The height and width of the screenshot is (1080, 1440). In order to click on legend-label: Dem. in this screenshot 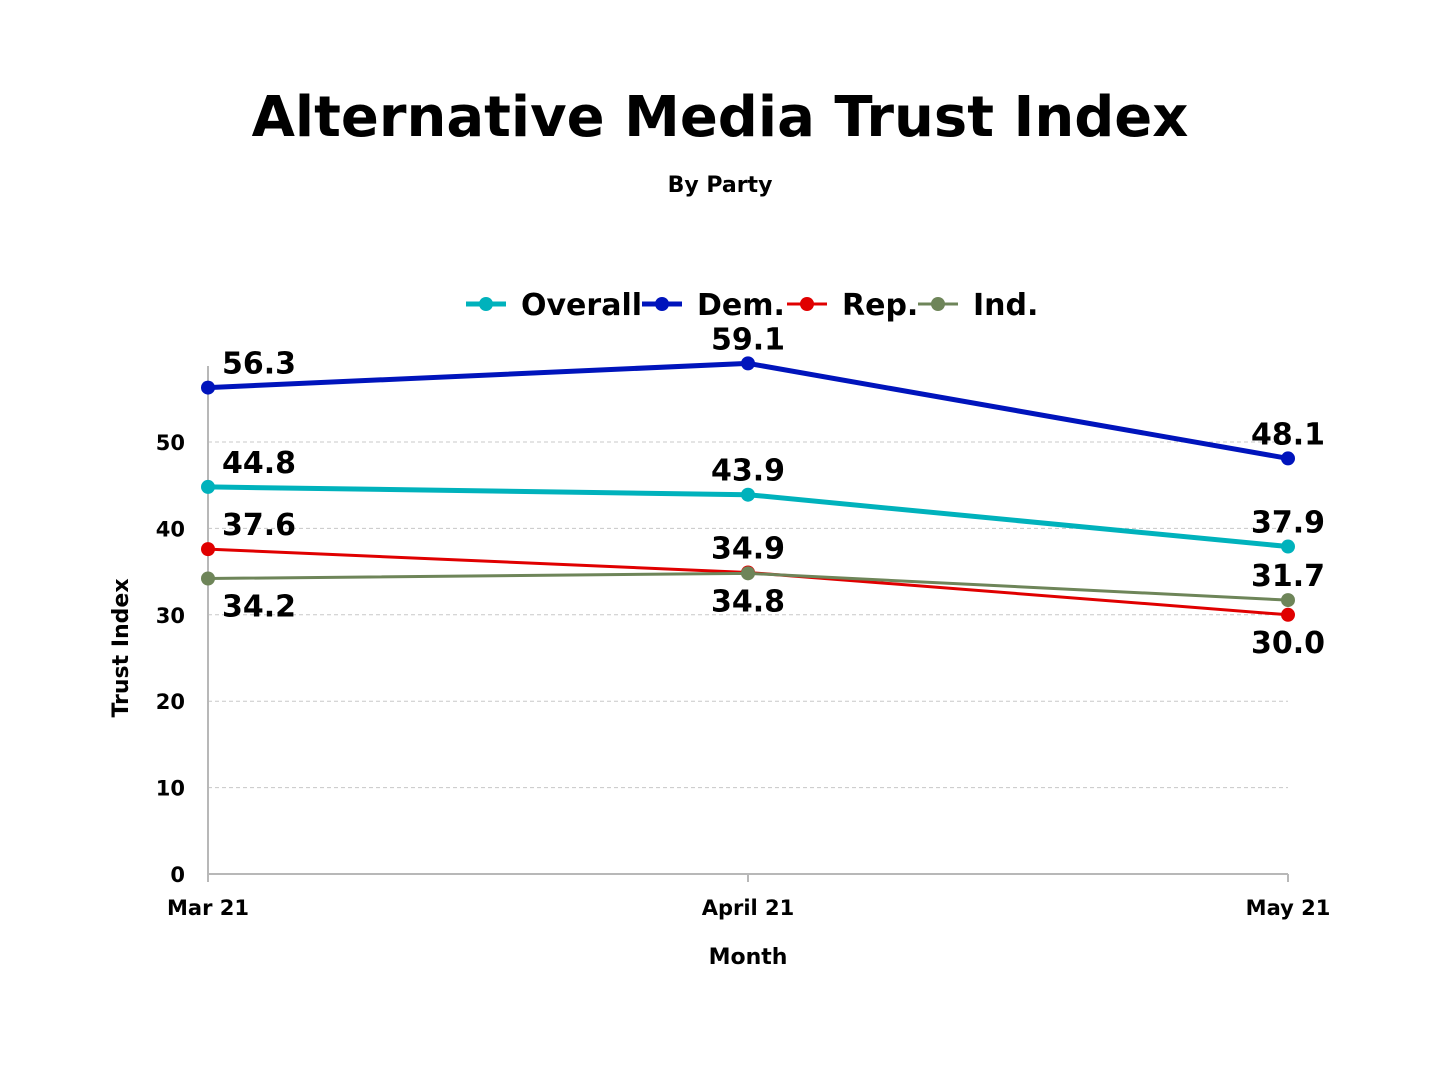, I will do `click(741, 305)`.